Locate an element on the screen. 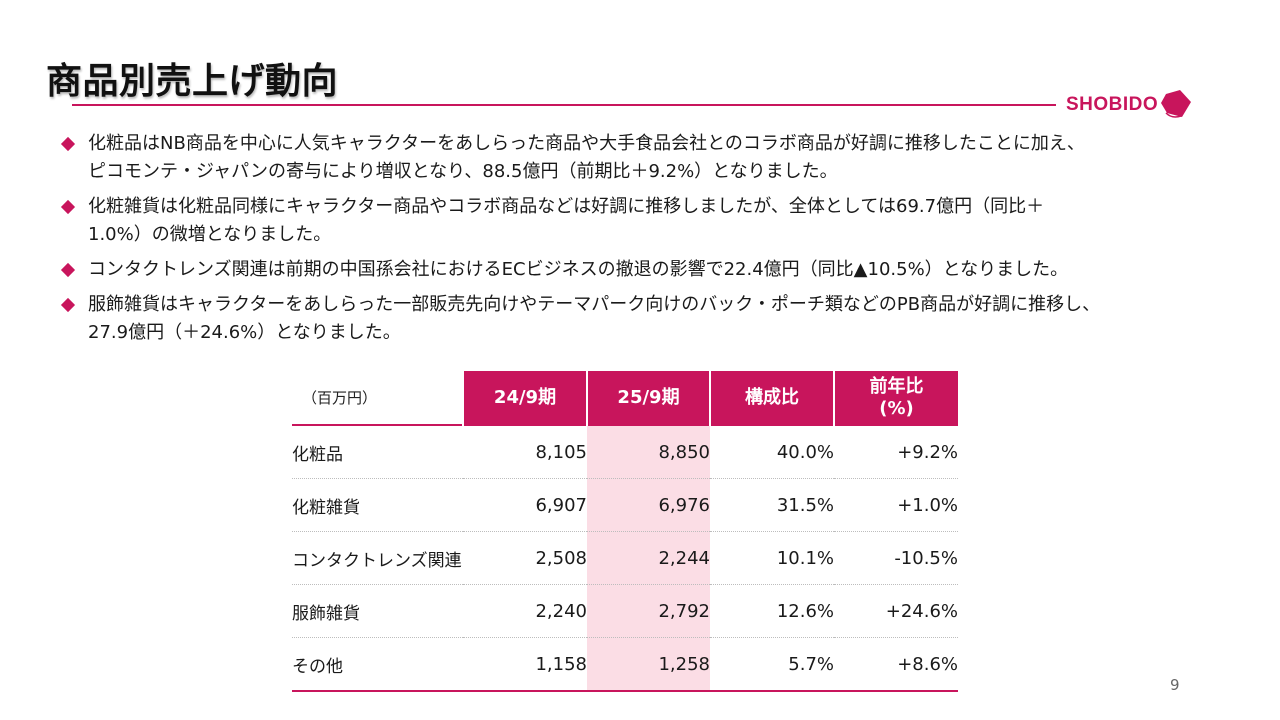  header-yoy: 前年比 (%) is located at coordinates (895, 398).